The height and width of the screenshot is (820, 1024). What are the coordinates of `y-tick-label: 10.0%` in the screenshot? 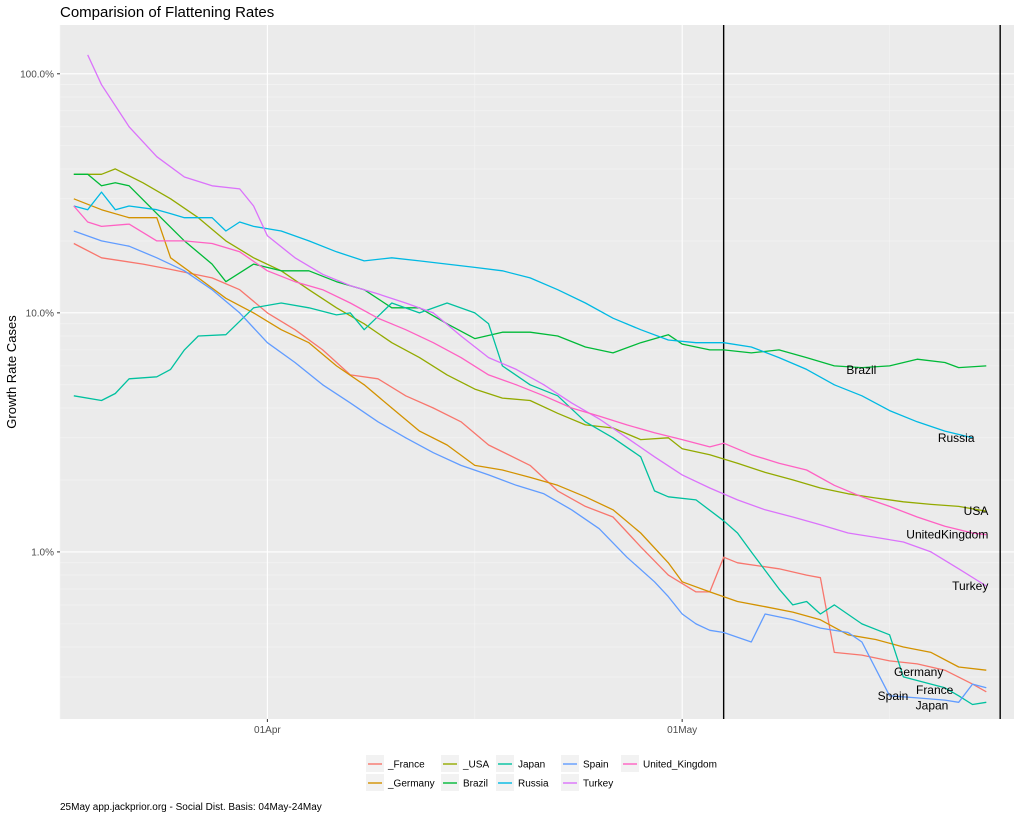 It's located at (40, 313).